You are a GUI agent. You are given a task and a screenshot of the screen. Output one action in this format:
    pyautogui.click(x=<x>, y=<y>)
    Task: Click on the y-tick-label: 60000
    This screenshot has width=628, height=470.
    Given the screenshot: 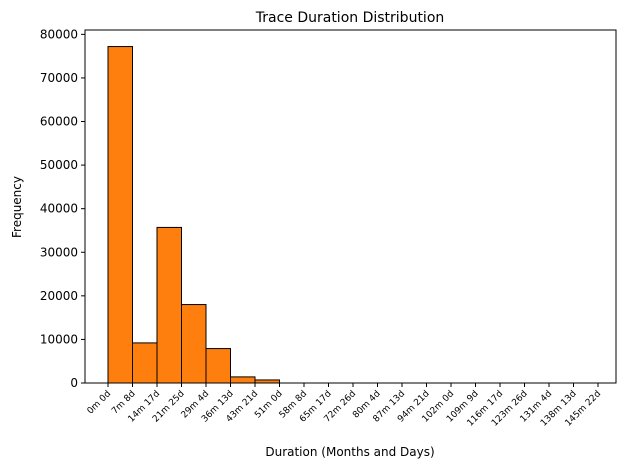 What is the action you would take?
    pyautogui.click(x=59, y=122)
    